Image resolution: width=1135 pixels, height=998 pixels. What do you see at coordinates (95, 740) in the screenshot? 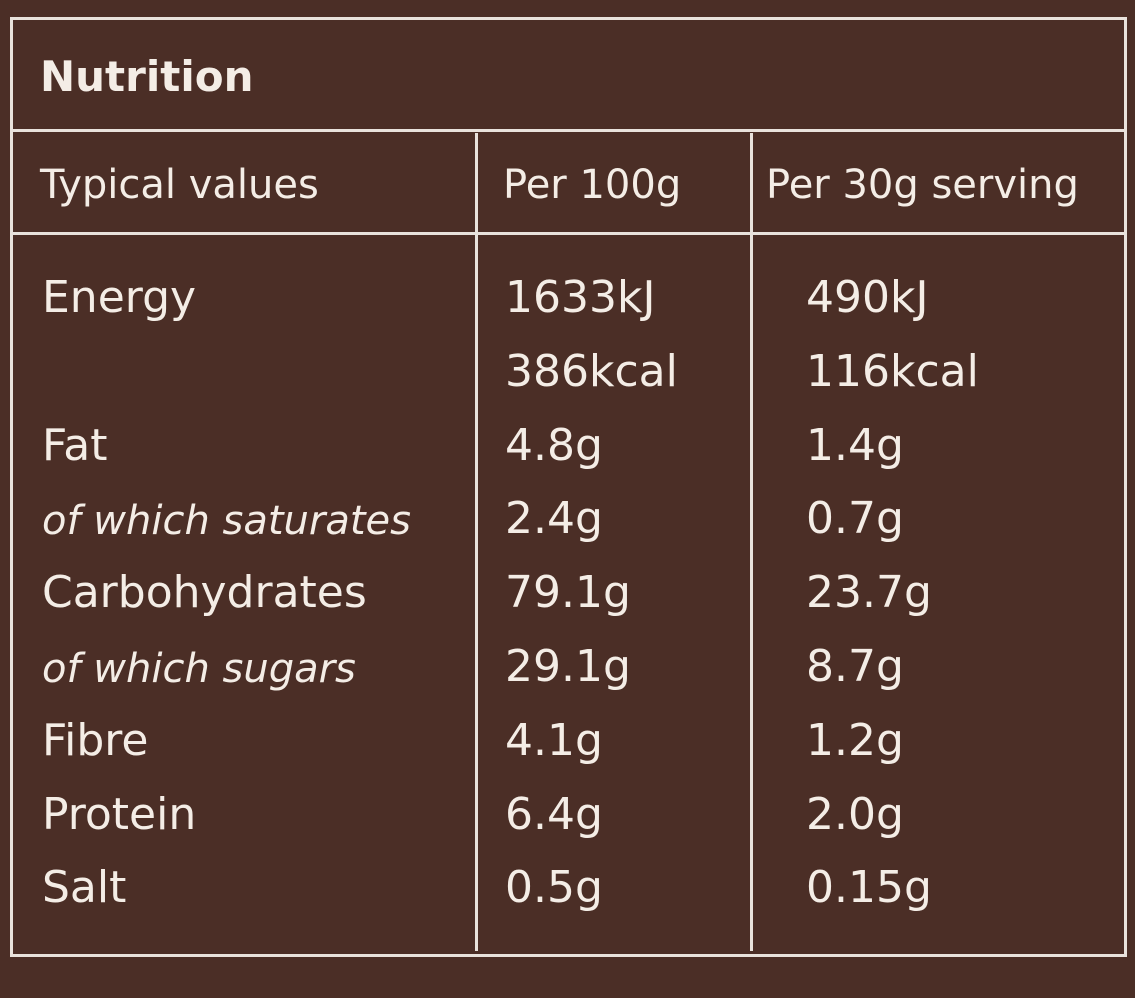
I see `row-label: Fibre` at bounding box center [95, 740].